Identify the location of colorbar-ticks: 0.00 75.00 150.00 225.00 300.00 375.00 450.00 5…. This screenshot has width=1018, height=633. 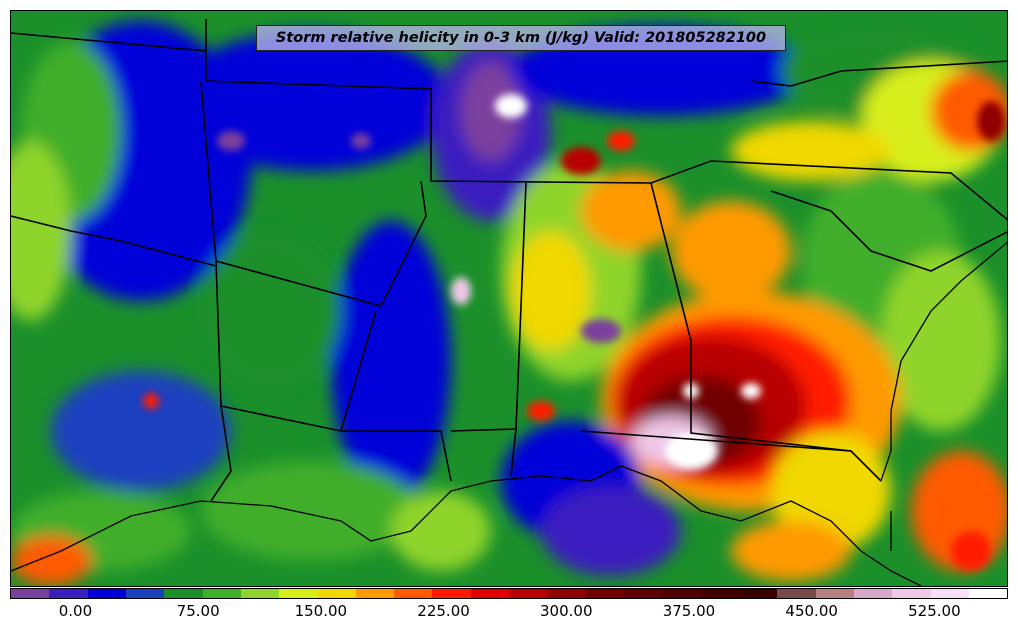
(509, 615).